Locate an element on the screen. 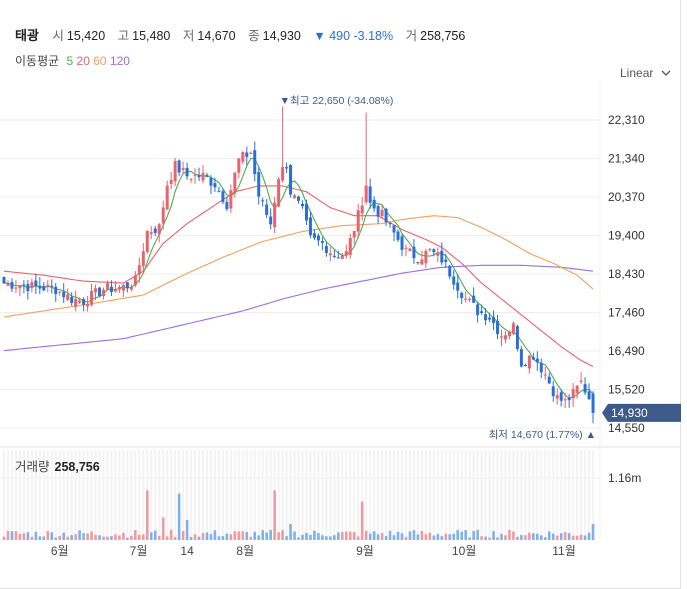 The image size is (687, 589). y-tick-label: 16,490 is located at coordinates (626, 351).